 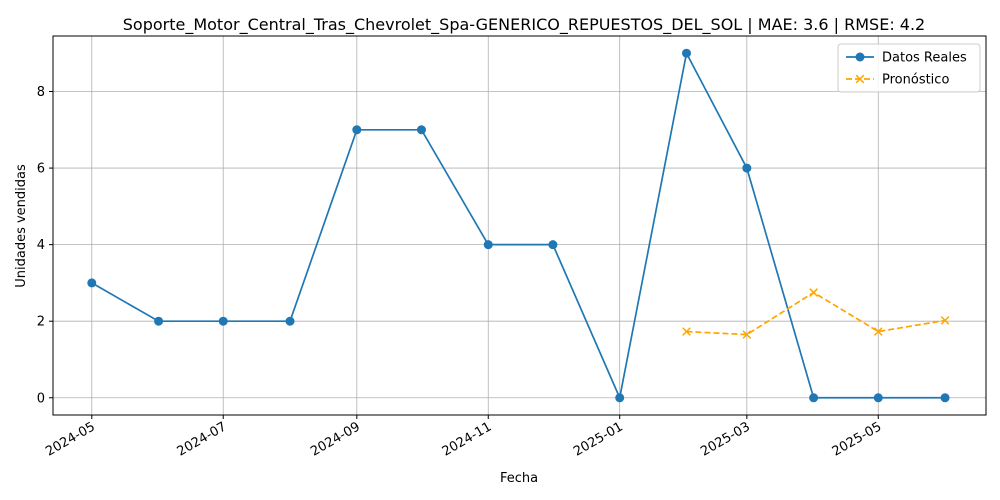 What do you see at coordinates (915, 80) in the screenshot?
I see `legend-label-forecast: Pronóstico` at bounding box center [915, 80].